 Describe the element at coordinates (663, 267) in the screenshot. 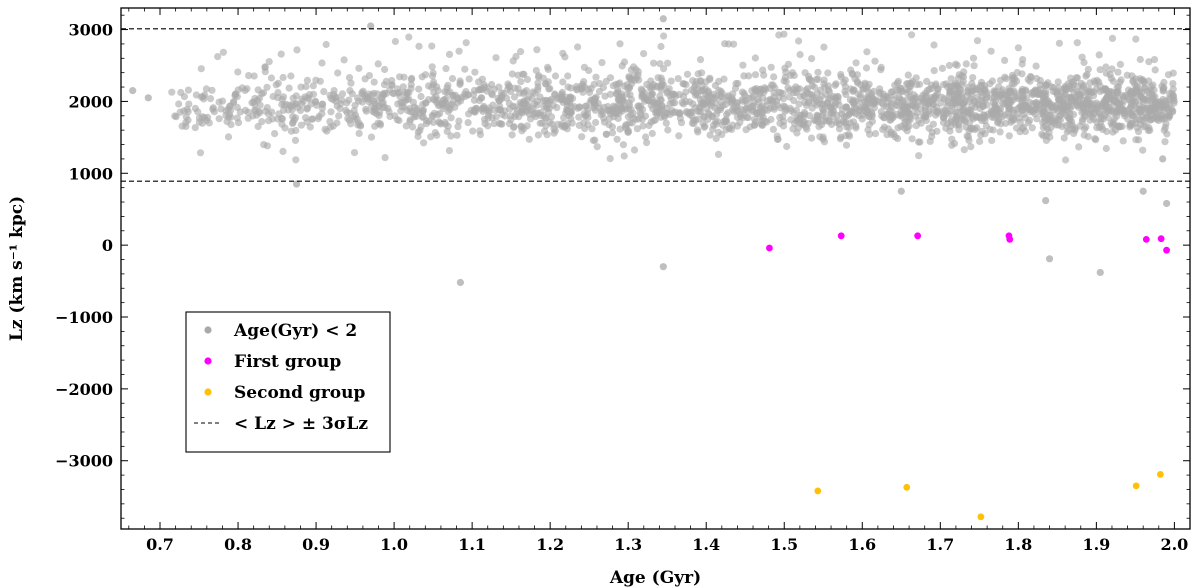

I see `background-outlier-point` at that location.